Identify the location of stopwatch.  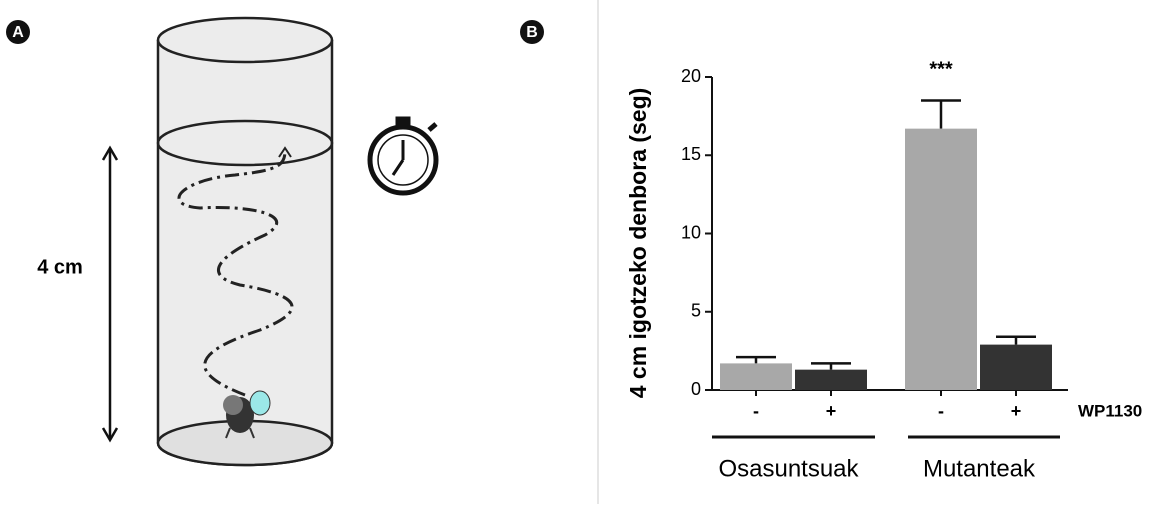
(403, 156).